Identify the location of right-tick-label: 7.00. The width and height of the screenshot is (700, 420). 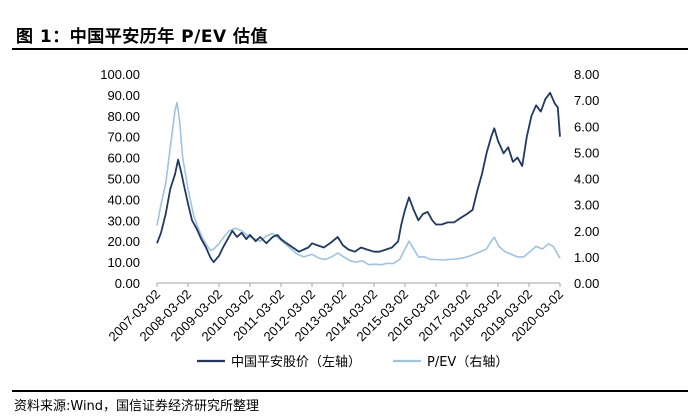
(586, 100).